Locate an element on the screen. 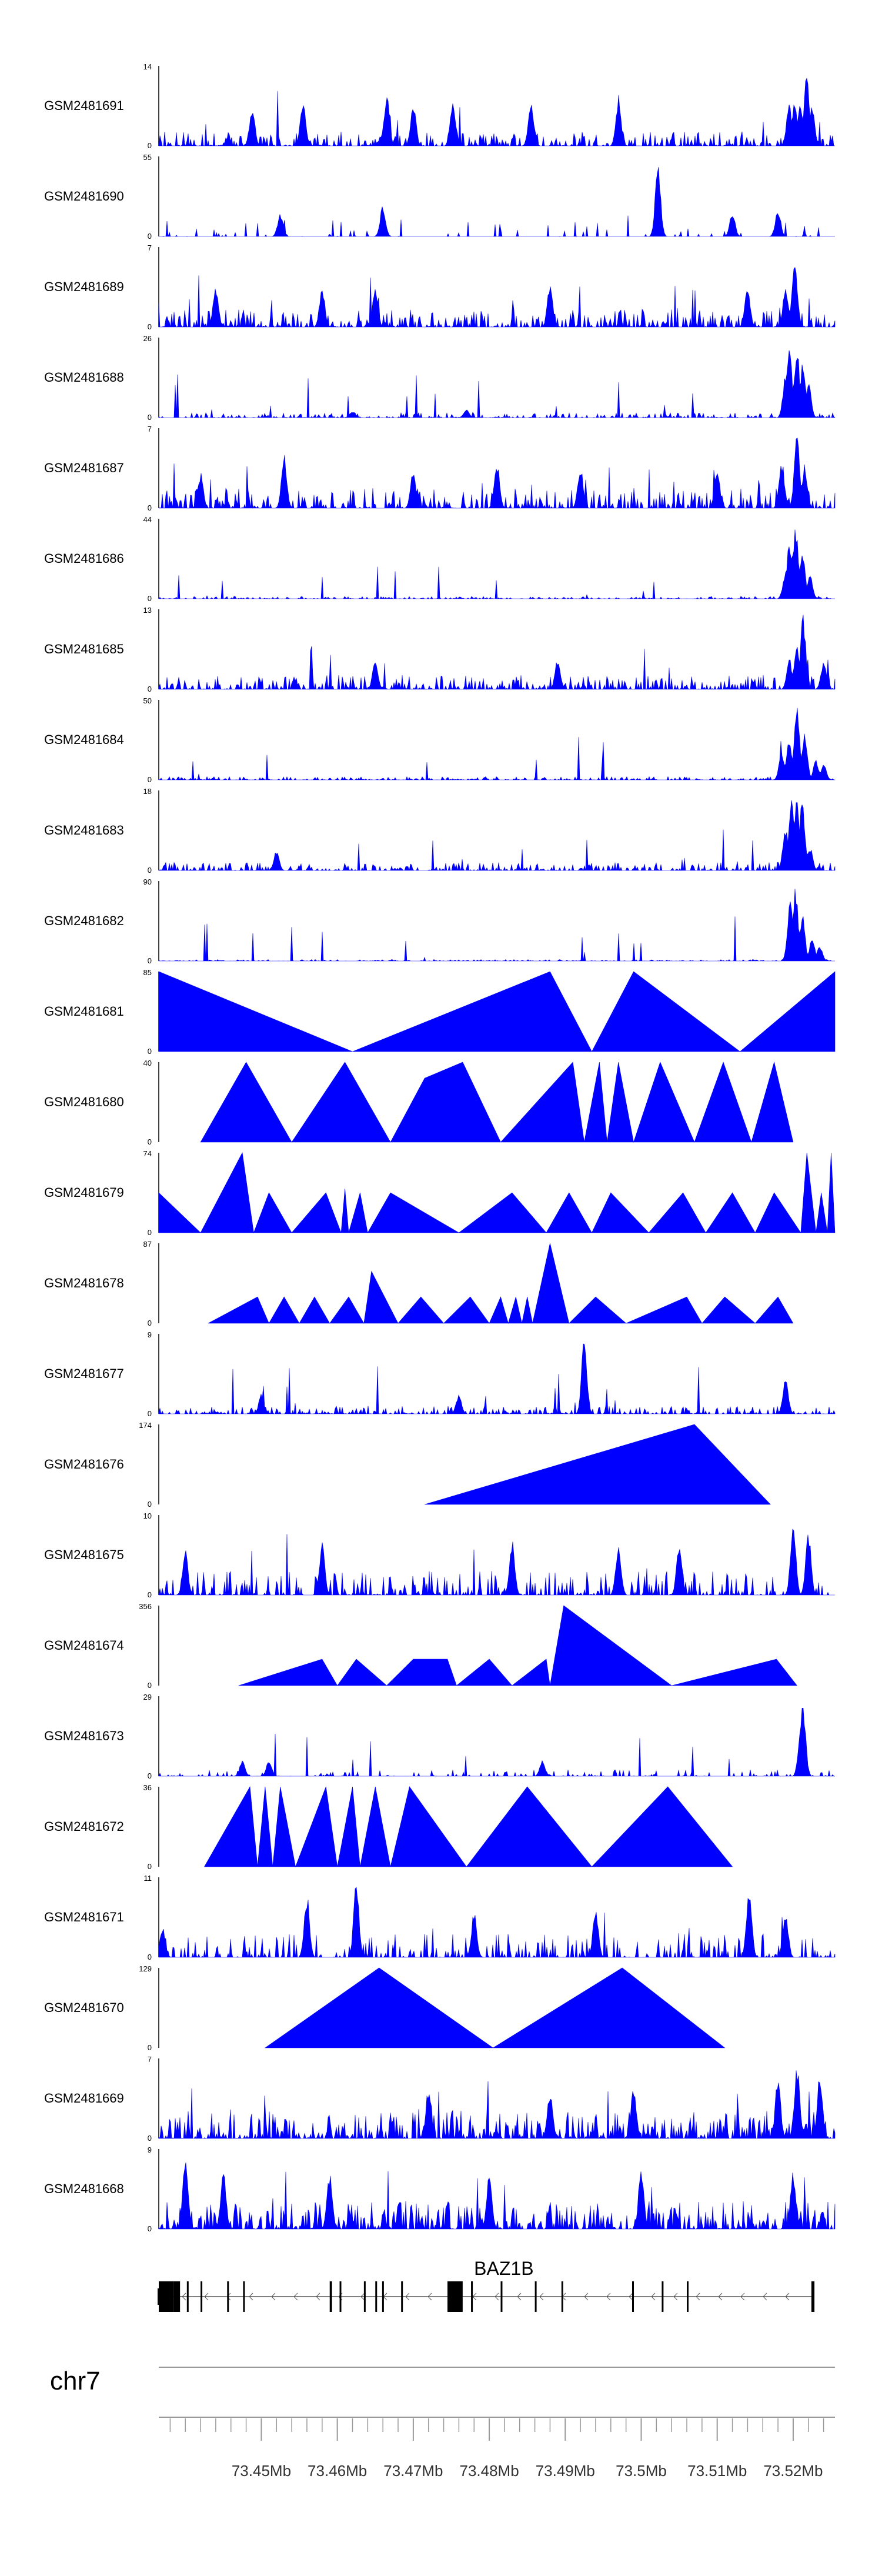 Image resolution: width=882 pixels, height=2576 pixels. data-track: GSM2481684 50 0 is located at coordinates (440, 740).